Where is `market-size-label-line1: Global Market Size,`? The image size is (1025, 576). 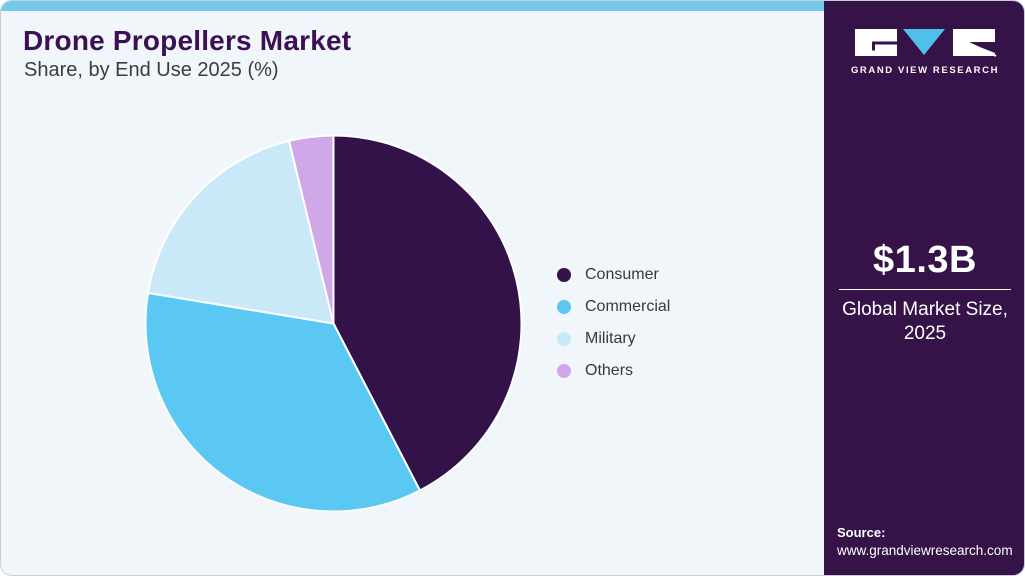
market-size-label-line1: Global Market Size, is located at coordinates (925, 309).